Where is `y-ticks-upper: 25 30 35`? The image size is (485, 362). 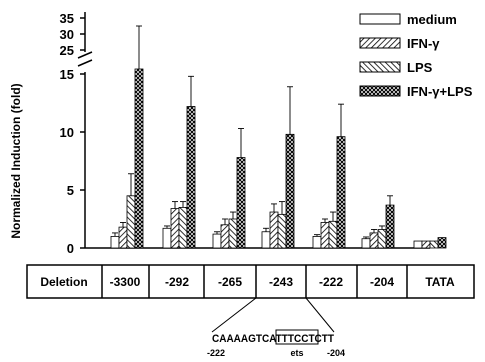 y-ticks-upper: 25 30 35 is located at coordinates (72, 34).